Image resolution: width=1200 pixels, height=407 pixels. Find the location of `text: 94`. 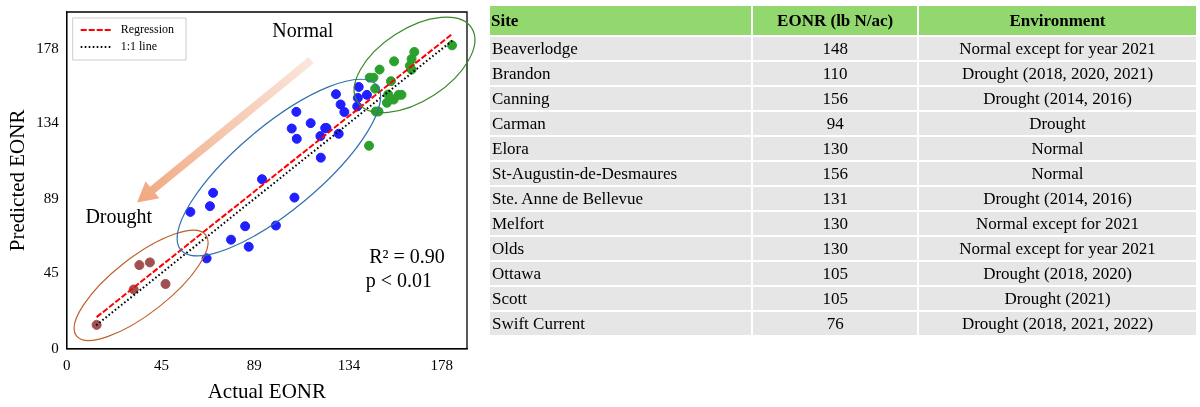

text: 94 is located at coordinates (835, 123).